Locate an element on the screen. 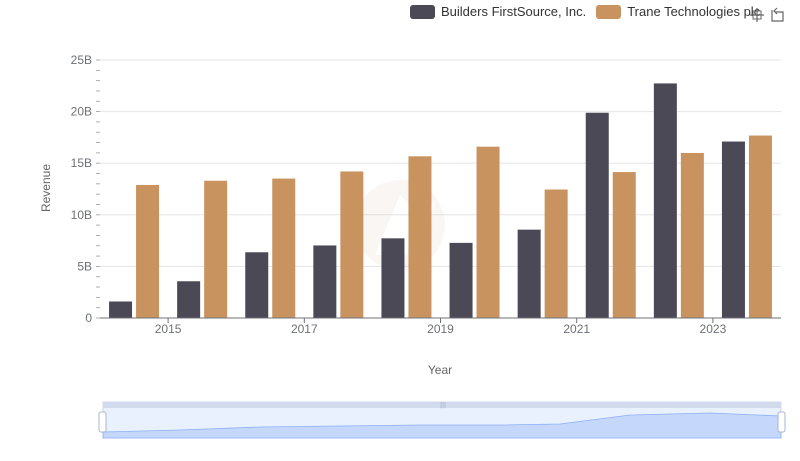 Image resolution: width=800 pixels, height=461 pixels. bar-builders-2016 is located at coordinates (257, 285).